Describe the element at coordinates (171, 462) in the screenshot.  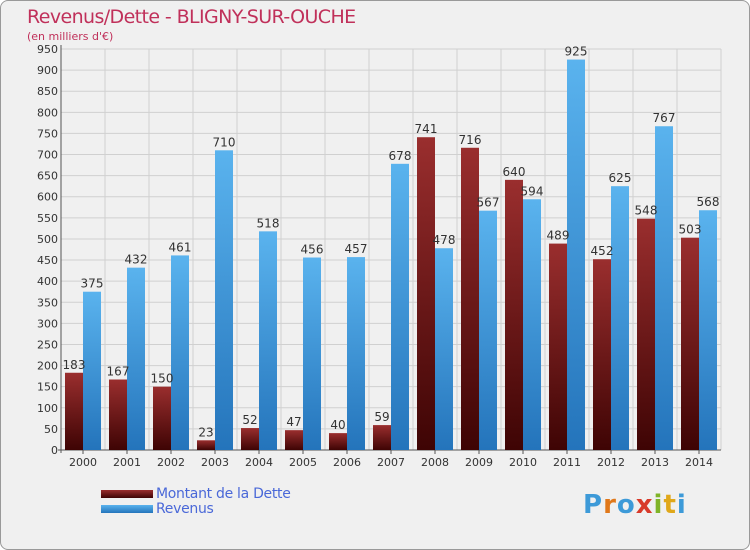
I see `x-tick-label: 2002` at that location.